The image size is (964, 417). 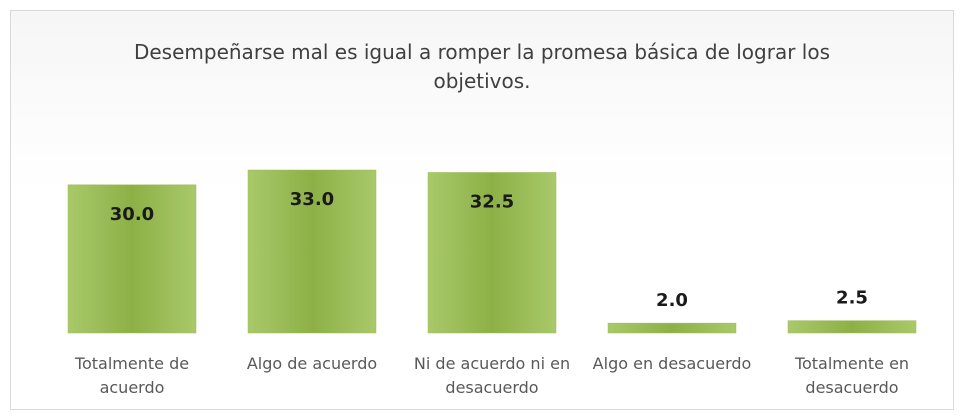 I want to click on x-tick-label: Totalmente de acuerdo, so click(x=132, y=375).